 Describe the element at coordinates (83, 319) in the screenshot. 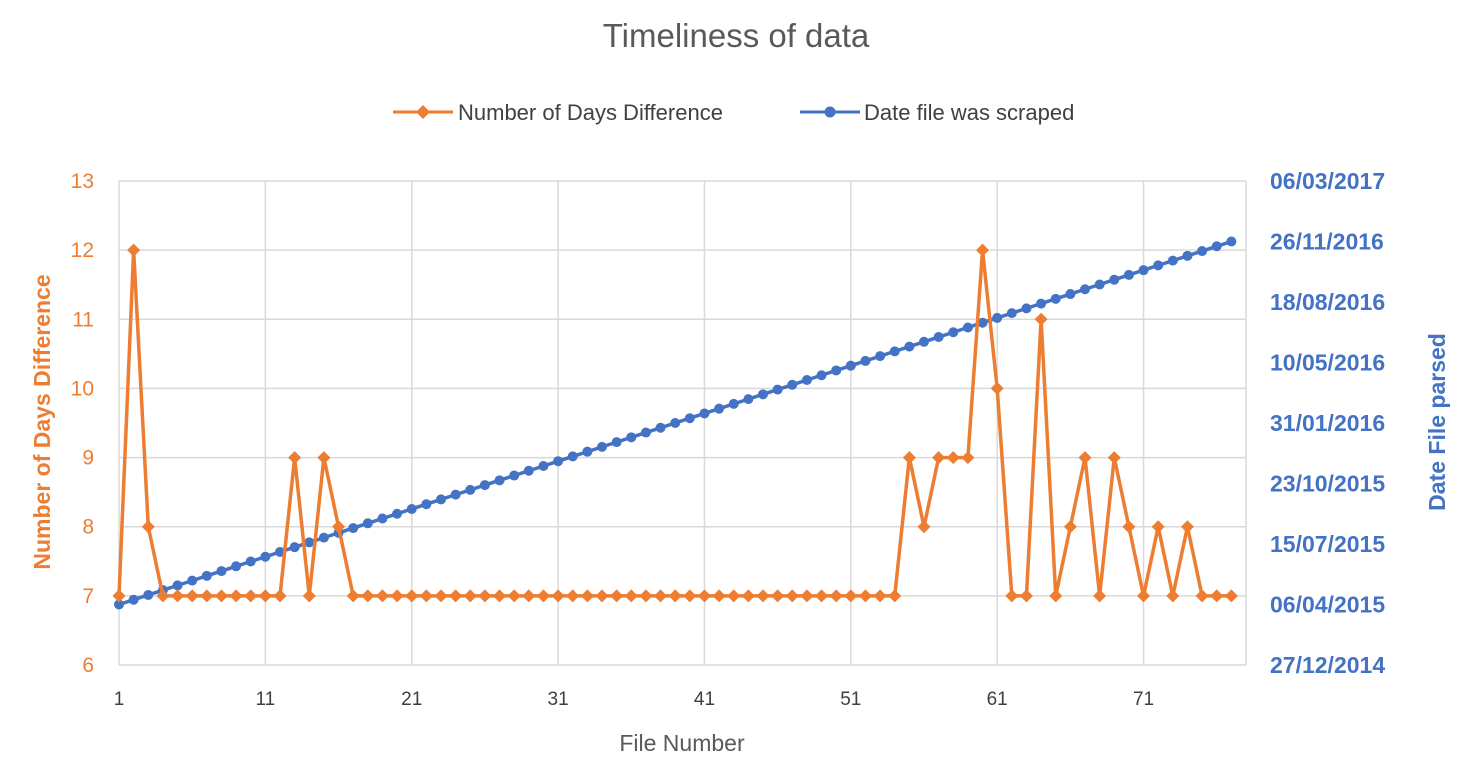

I see `left-tick-label: 11` at that location.